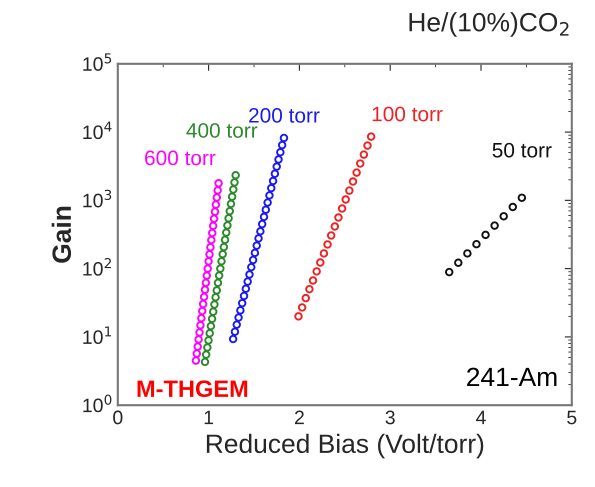 Image resolution: width=595 pixels, height=487 pixels. What do you see at coordinates (222, 130) in the screenshot?
I see `series-label: 400 torr` at bounding box center [222, 130].